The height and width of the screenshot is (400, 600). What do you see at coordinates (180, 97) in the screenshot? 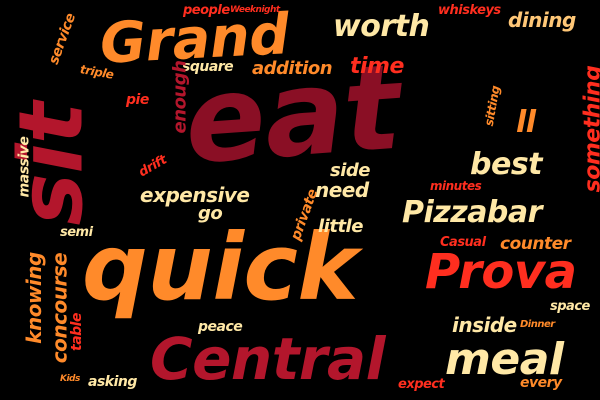
I see `word-enough: enough` at bounding box center [180, 97].